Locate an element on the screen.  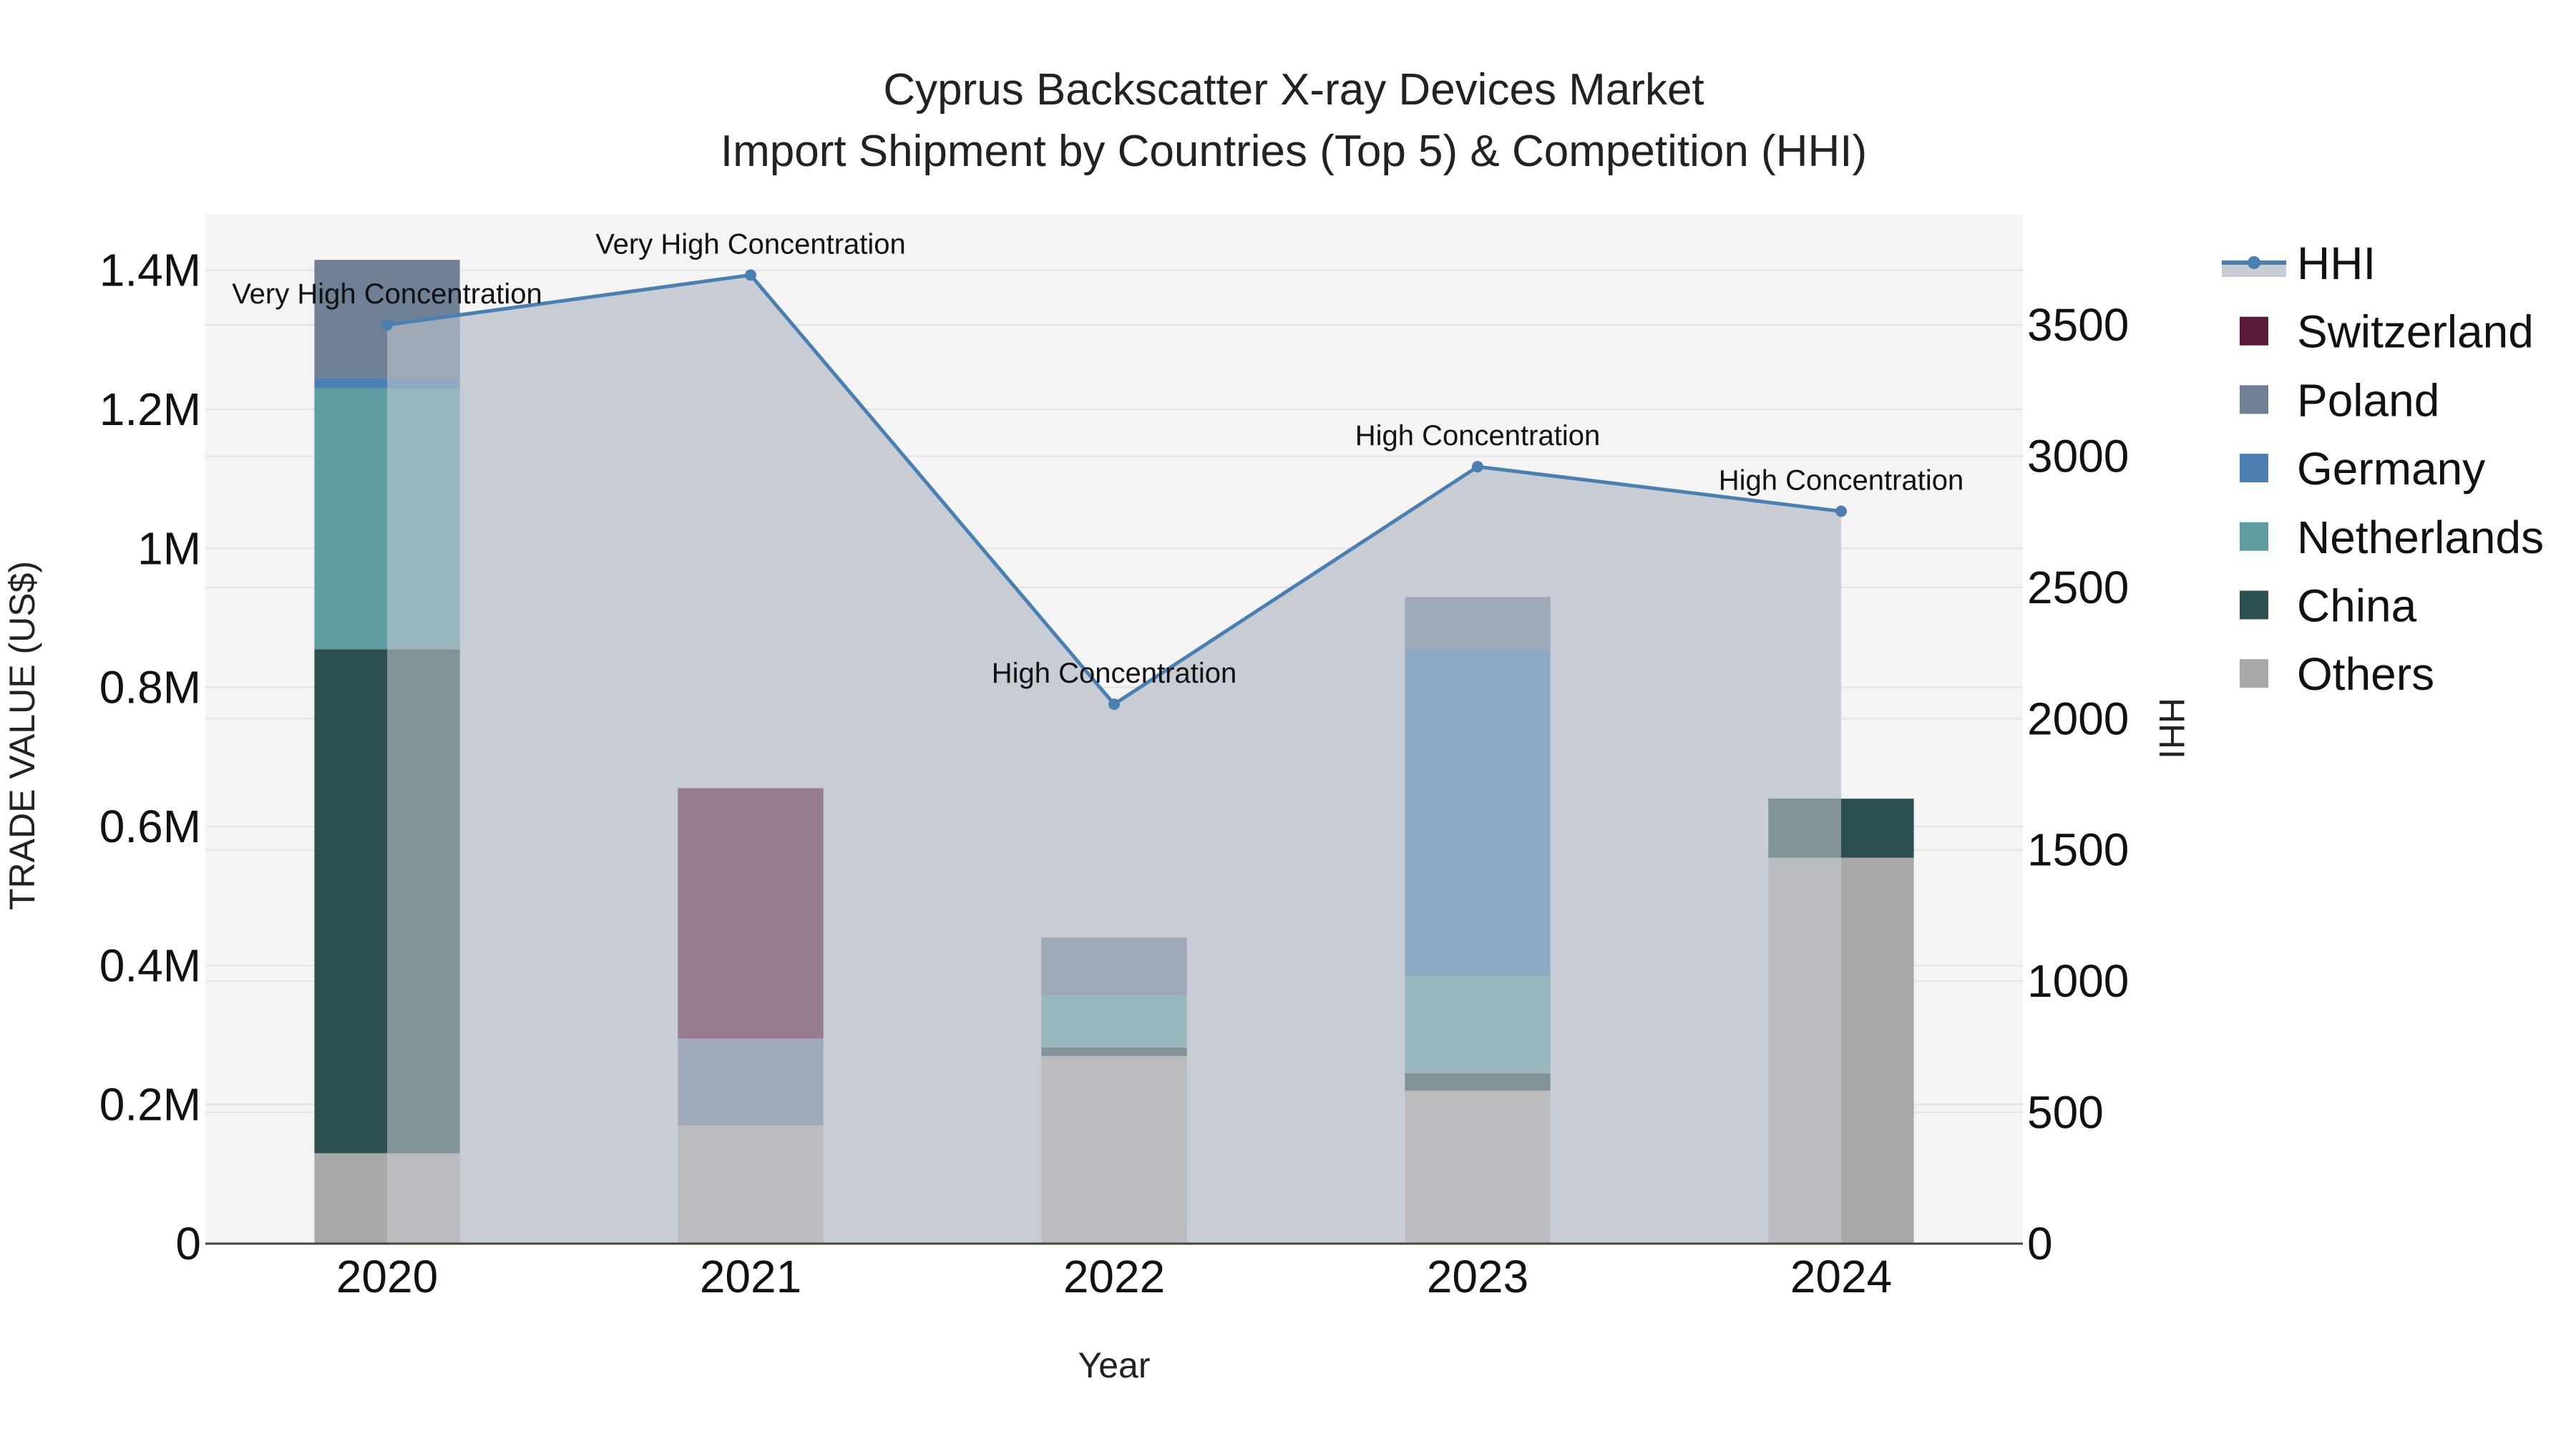
legend-item-germany: Germany is located at coordinates (2362, 468).